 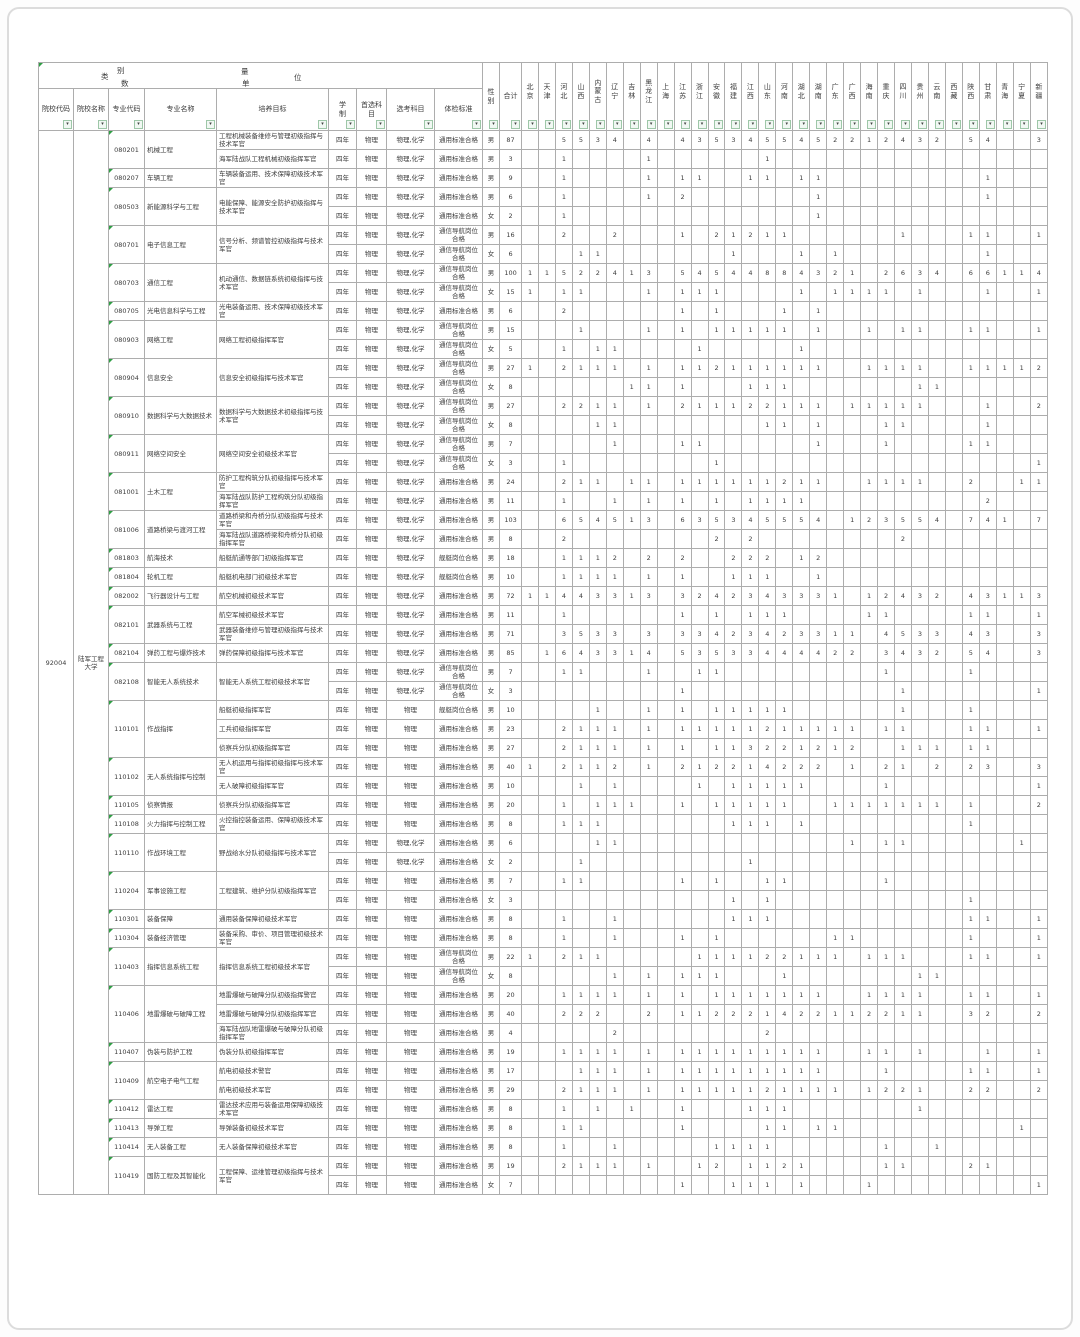 What do you see at coordinates (272, 501) in the screenshot?
I see `training-target-cell: 海军陆战队防护工程构筑分队初级指挥军官` at bounding box center [272, 501].